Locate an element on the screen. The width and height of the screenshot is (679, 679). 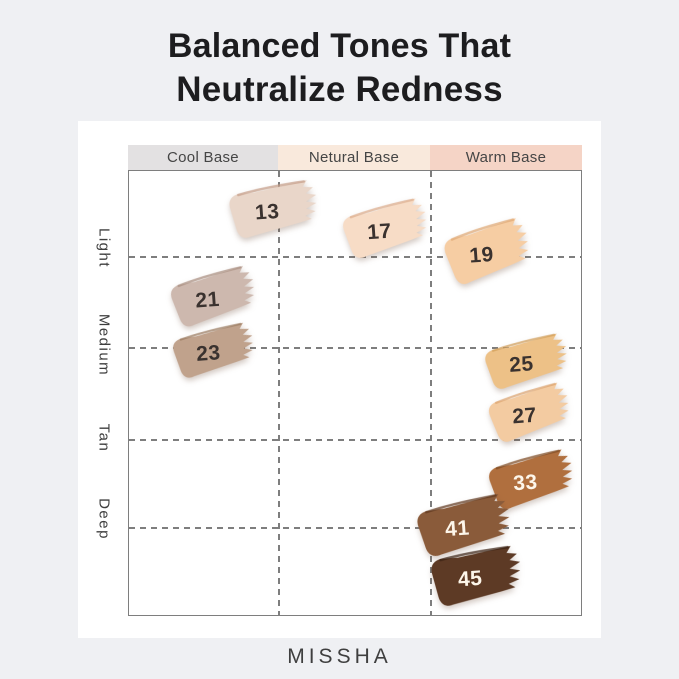
row-label-deep: Deep is located at coordinates (104, 519).